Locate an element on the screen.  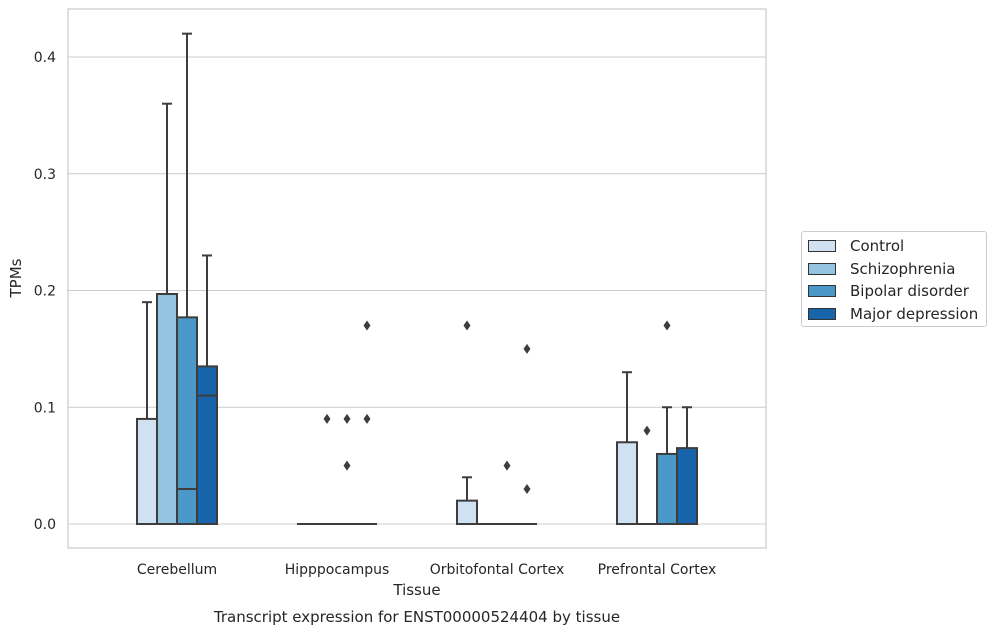
legend-label: Control is located at coordinates (877, 246).